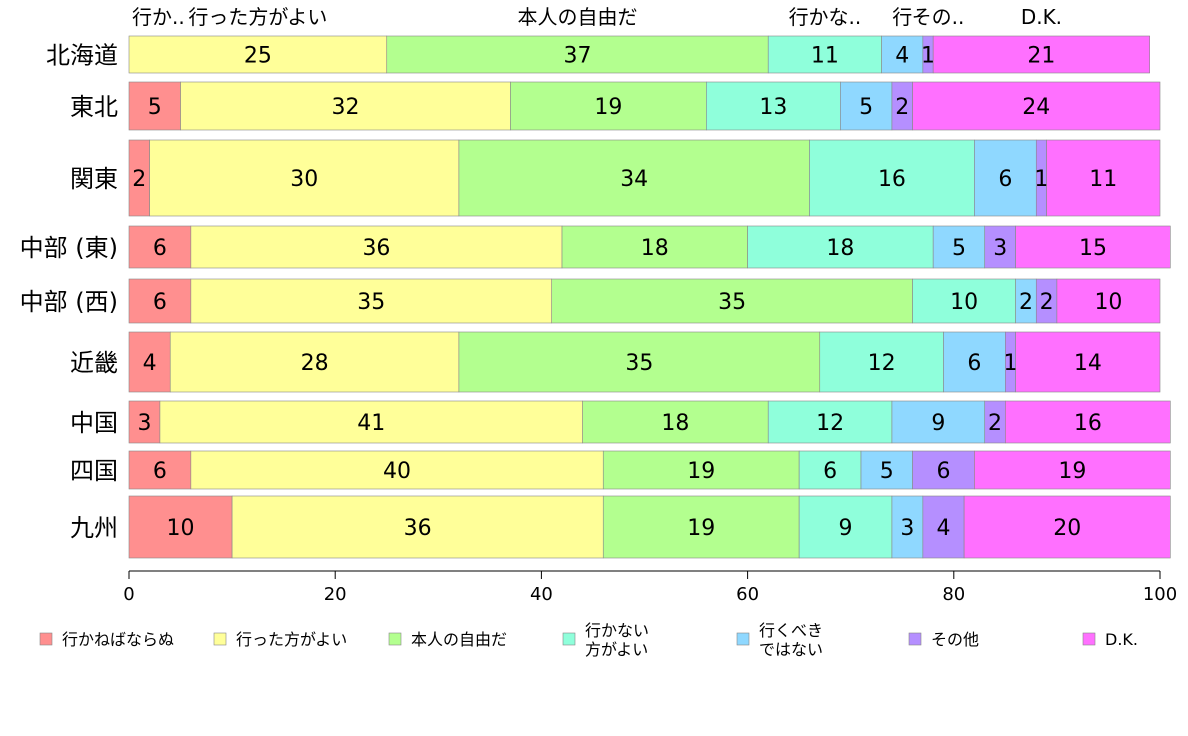 The height and width of the screenshot is (736, 1188). Describe the element at coordinates (69, 302) in the screenshot. I see `category-label: 中部 (西)` at that location.